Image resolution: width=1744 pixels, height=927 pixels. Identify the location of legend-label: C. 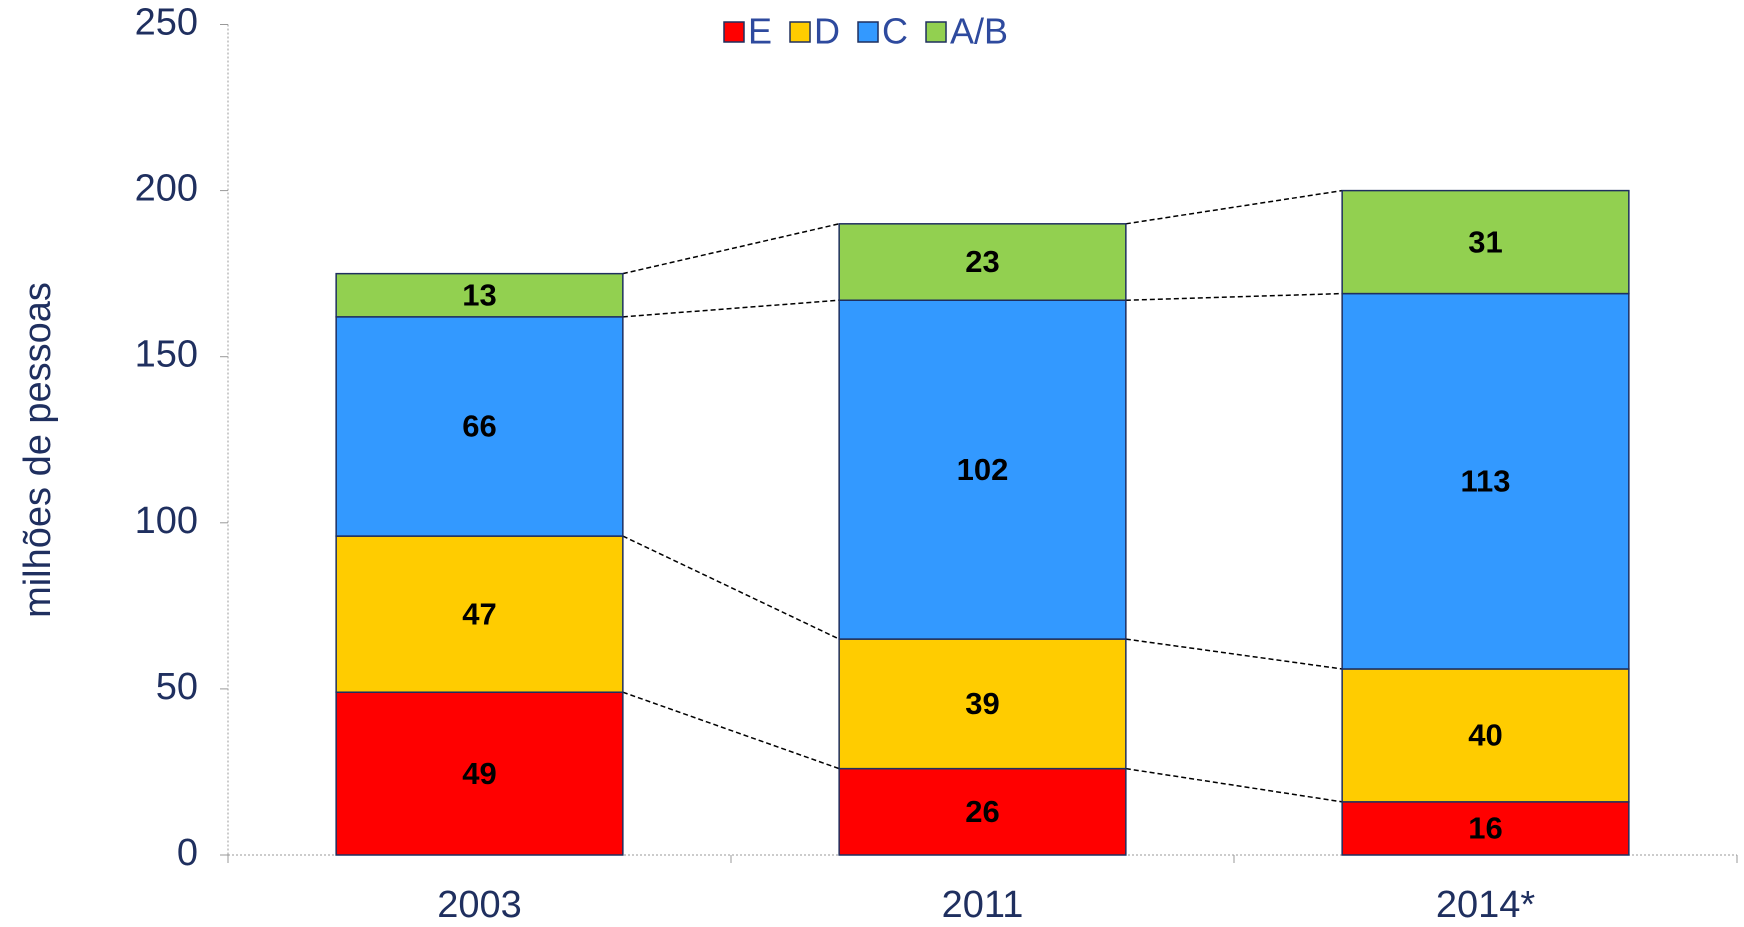
(895, 31).